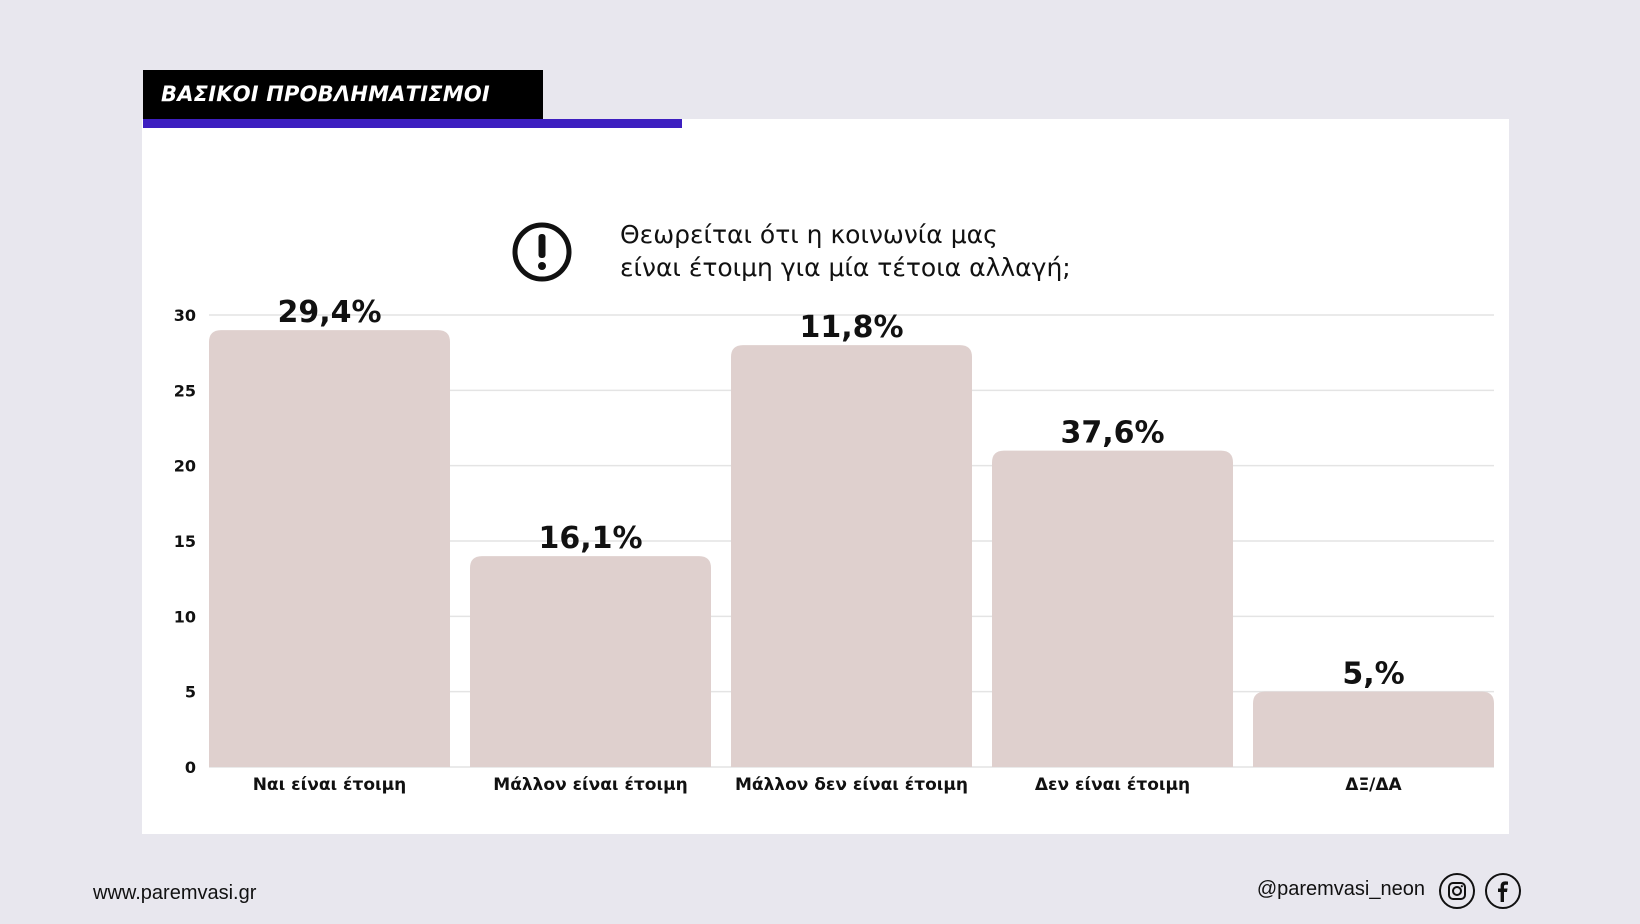 The width and height of the screenshot is (1640, 924). What do you see at coordinates (590, 538) in the screenshot?
I see `data-label: 16,1%` at bounding box center [590, 538].